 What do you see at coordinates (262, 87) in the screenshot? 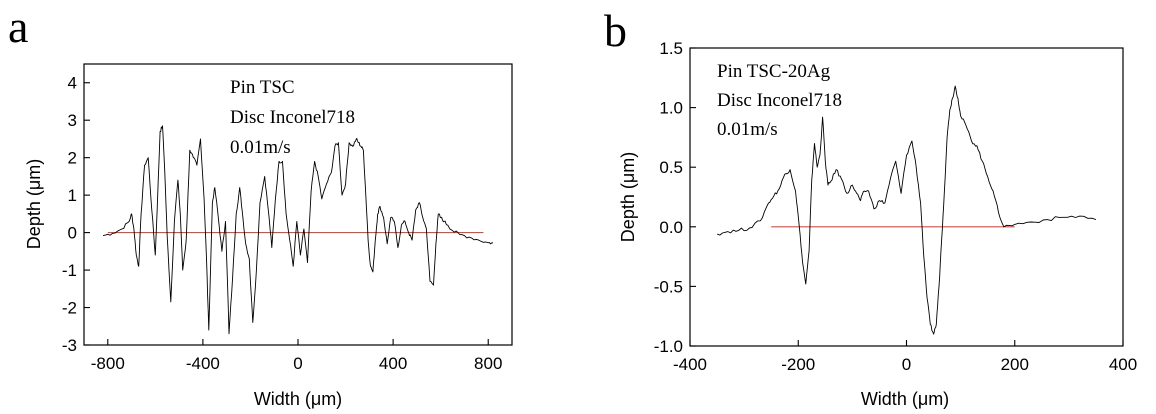
I see `panel-a-annotation-pin: Pin TSC` at bounding box center [262, 87].